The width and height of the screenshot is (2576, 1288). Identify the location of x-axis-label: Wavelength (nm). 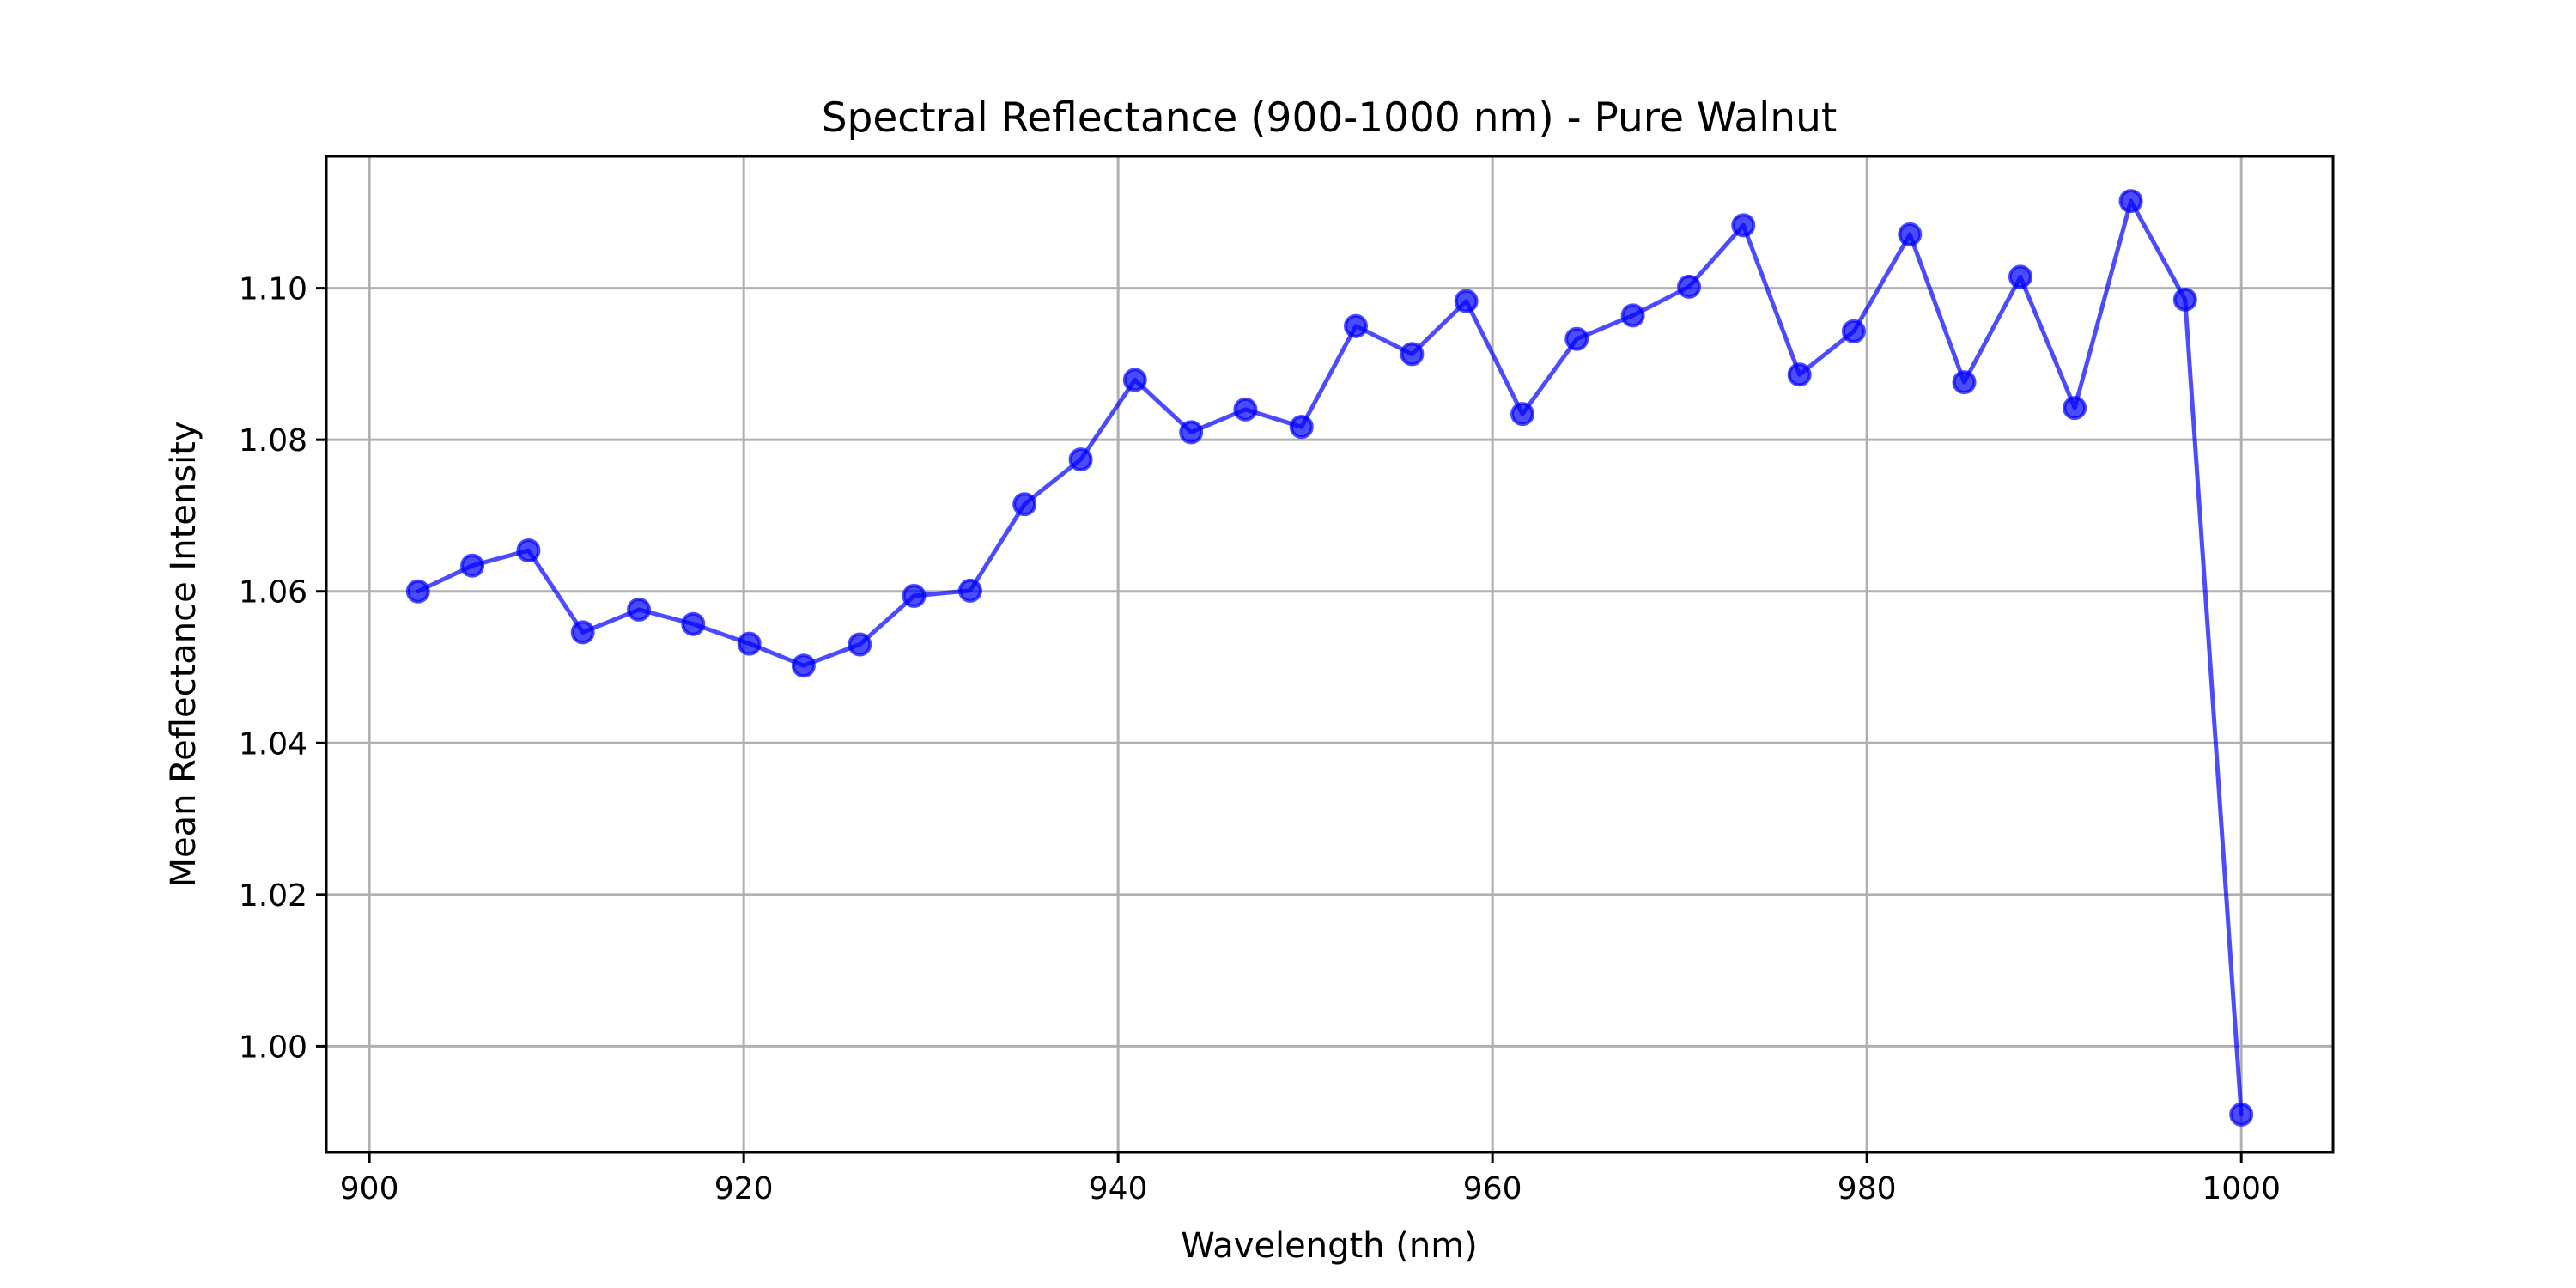
(1330, 1246).